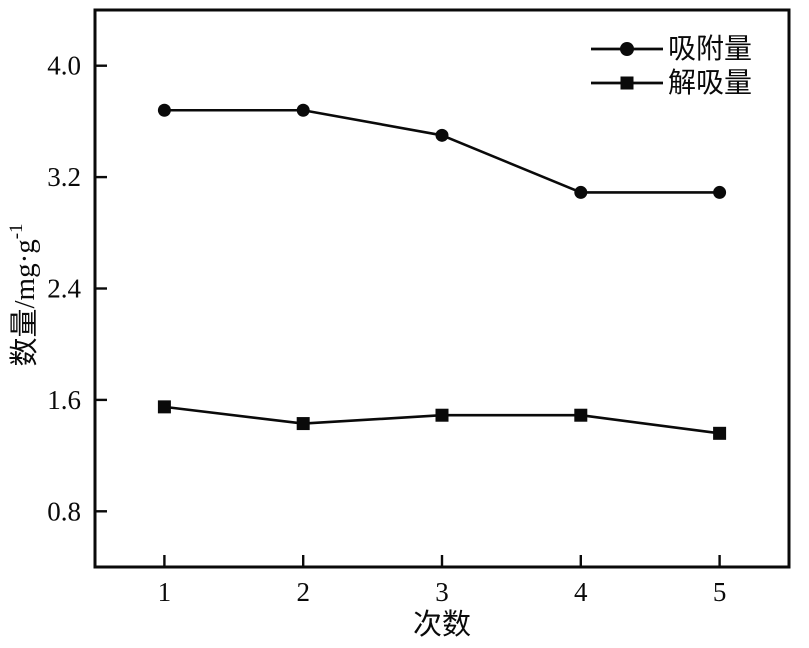 This screenshot has width=809, height=648. What do you see at coordinates (165, 592) in the screenshot?
I see `x-tick-label: 1` at bounding box center [165, 592].